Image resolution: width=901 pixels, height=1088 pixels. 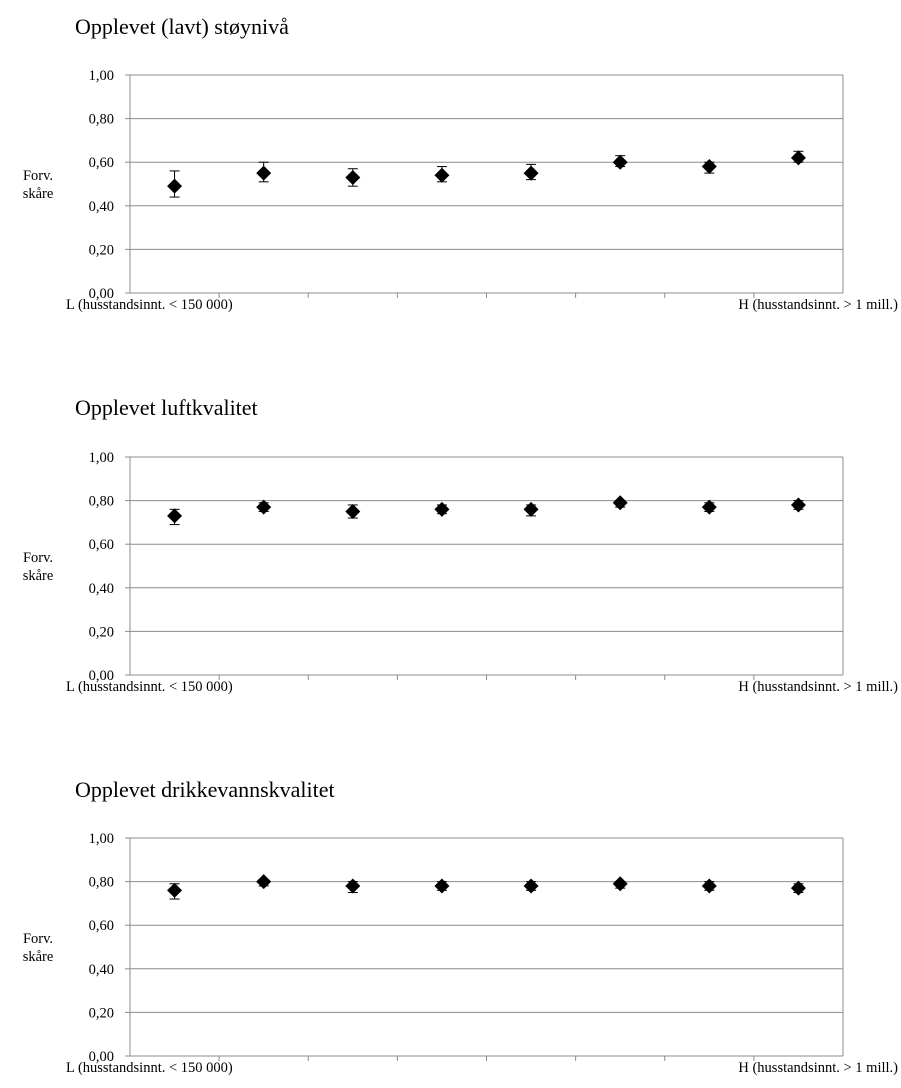 What do you see at coordinates (182, 26) in the screenshot?
I see `chart-title: Opplevet (lavt) støynivå` at bounding box center [182, 26].